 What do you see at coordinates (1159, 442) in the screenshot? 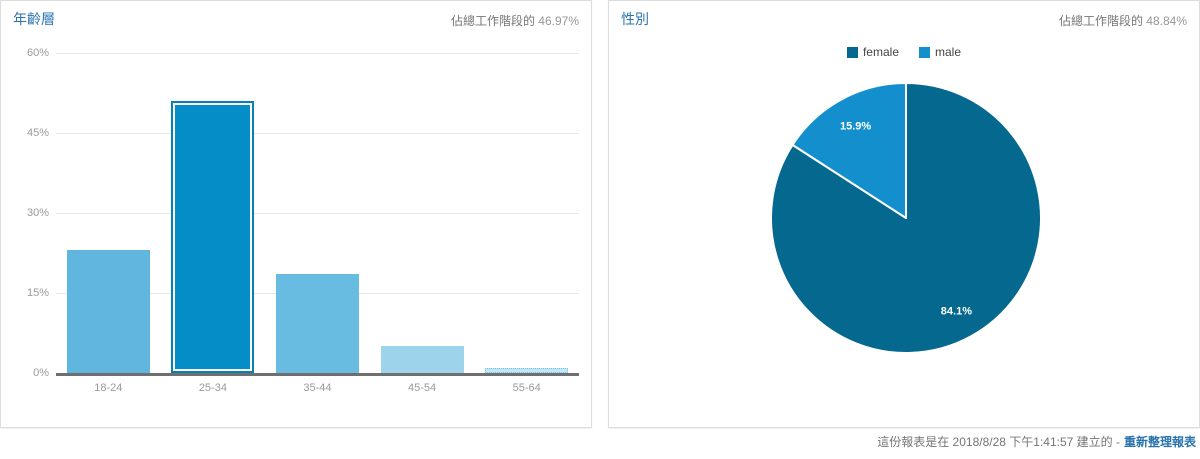
I see `refresh-report-link: 重新整理報表` at bounding box center [1159, 442].